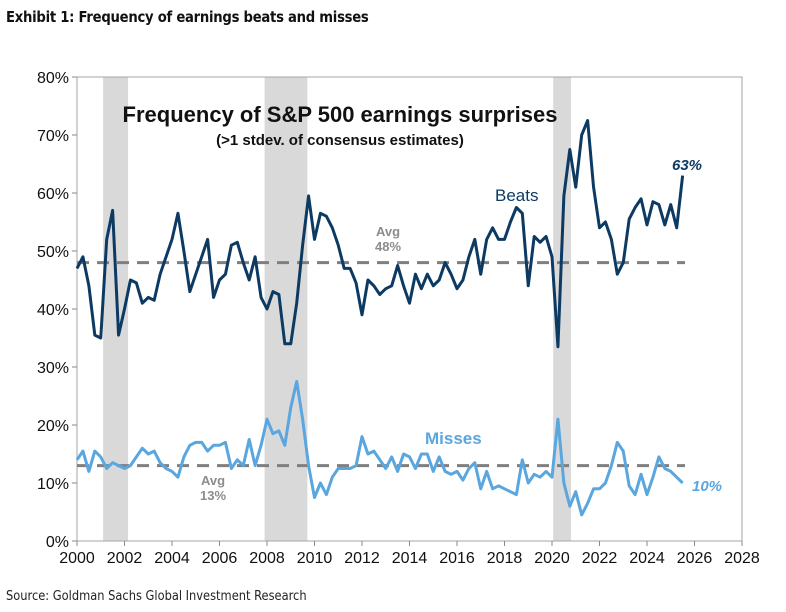 The image size is (786, 612). Describe the element at coordinates (687, 165) in the screenshot. I see `end-label-beats: 63%` at that location.